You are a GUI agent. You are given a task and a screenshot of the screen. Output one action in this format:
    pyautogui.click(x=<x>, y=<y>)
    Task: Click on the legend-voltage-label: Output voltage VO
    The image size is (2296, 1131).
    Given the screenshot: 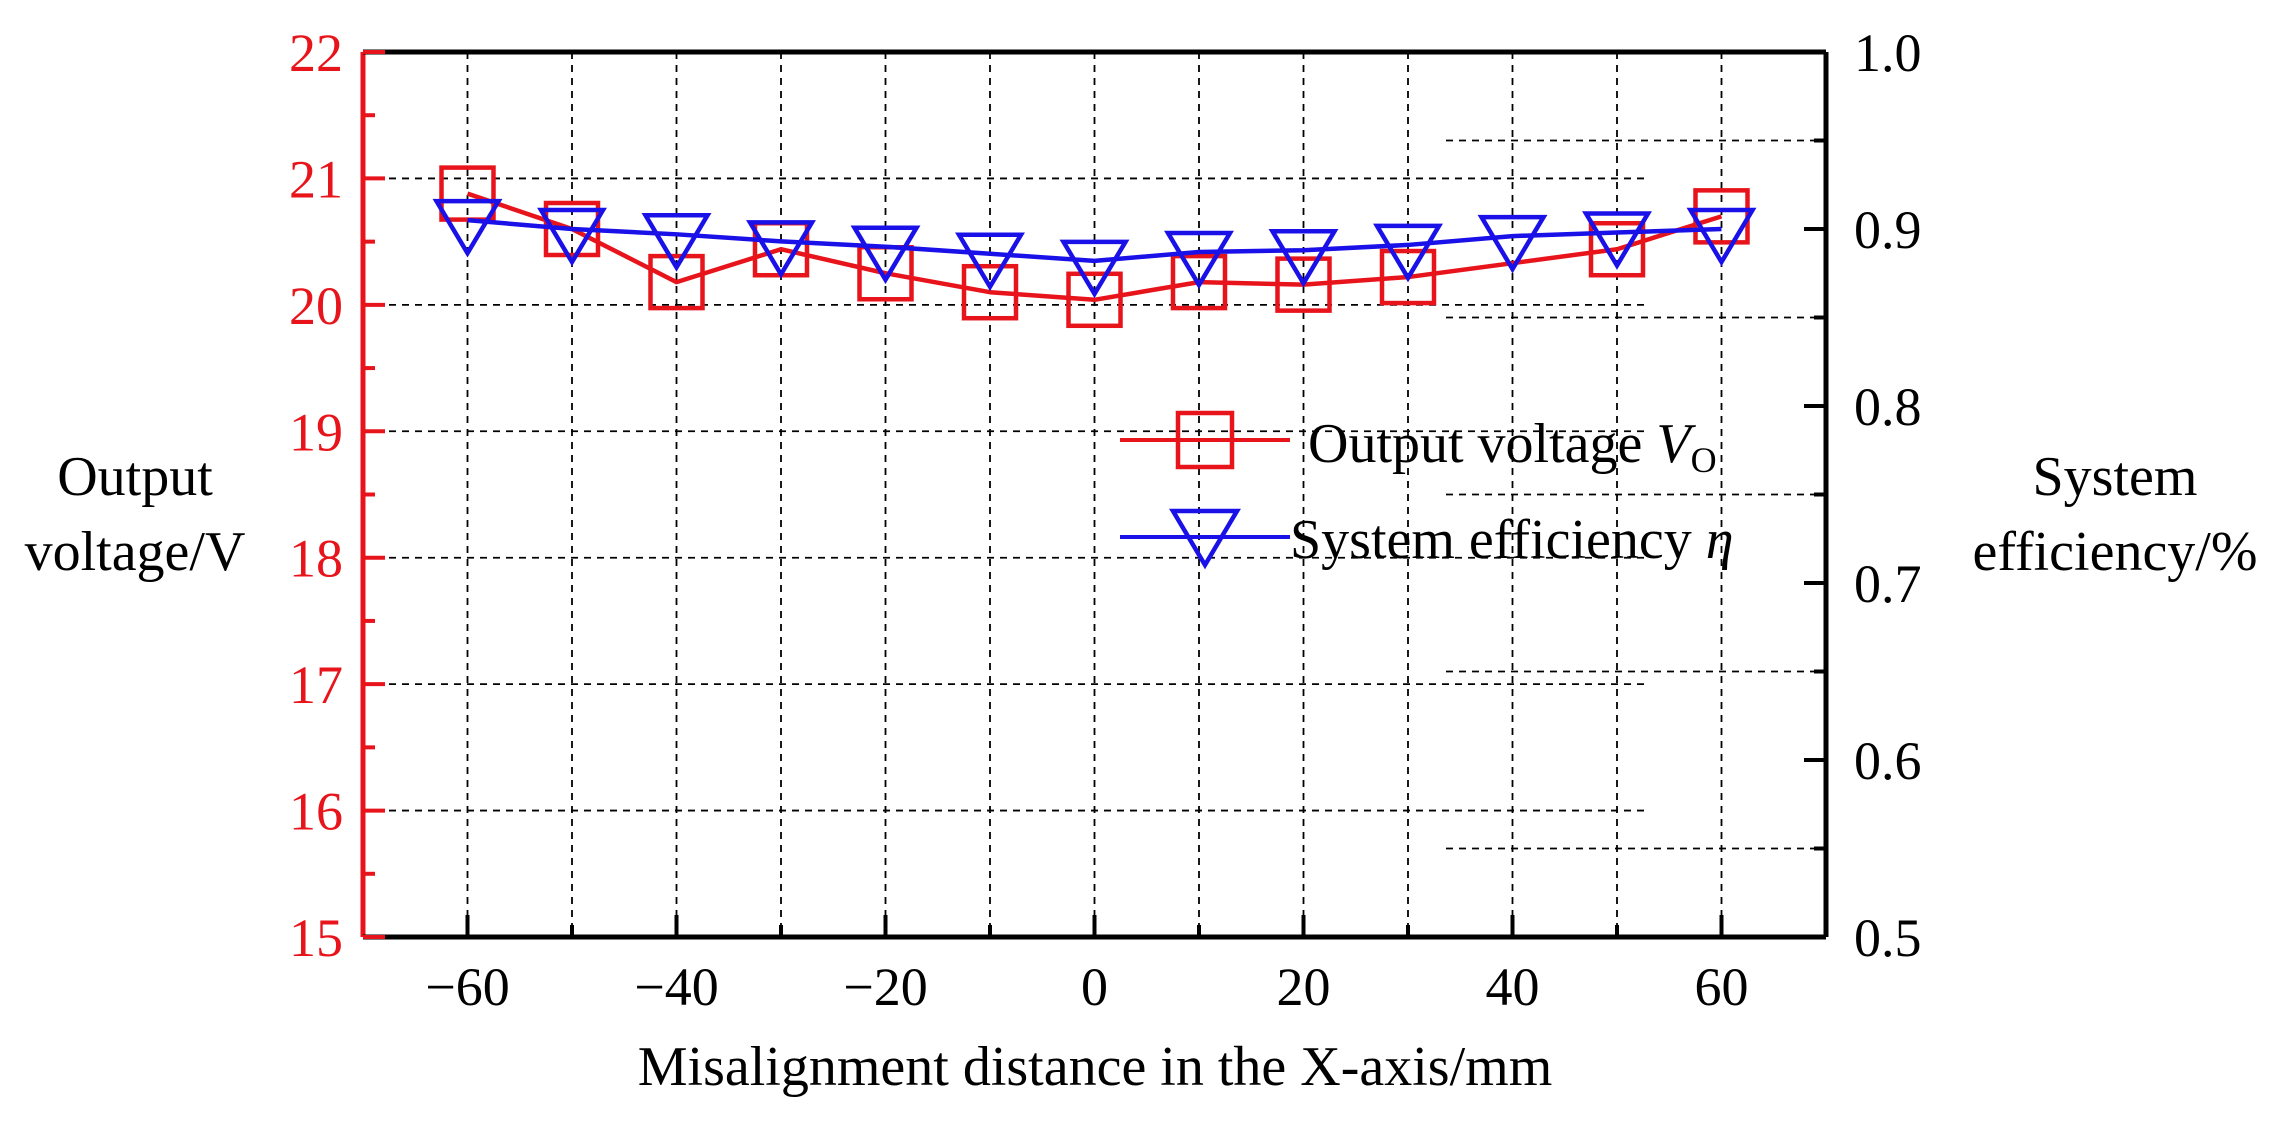 What is the action you would take?
    pyautogui.click(x=1512, y=446)
    